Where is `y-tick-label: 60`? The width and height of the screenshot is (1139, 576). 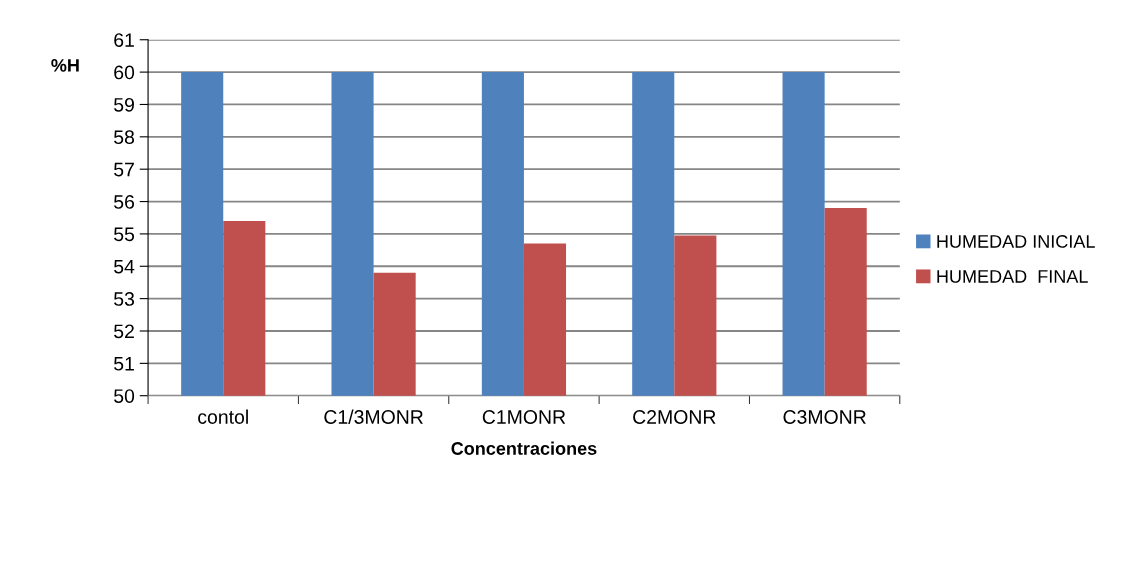
y-tick-label: 60 is located at coordinates (124, 72).